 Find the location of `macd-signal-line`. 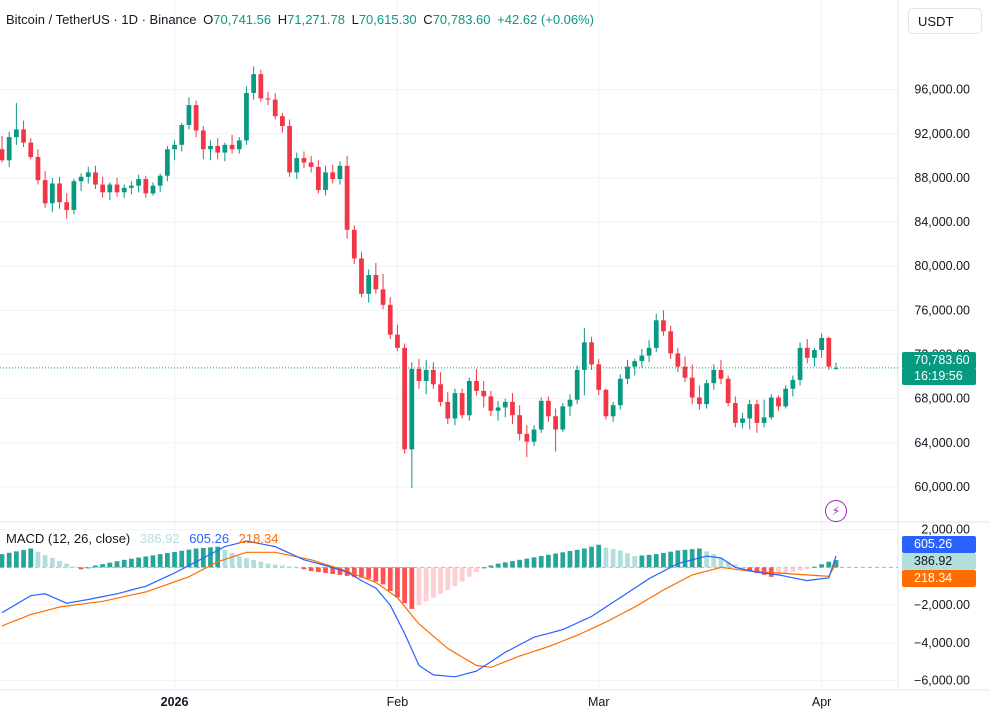

macd-signal-line is located at coordinates (419, 610).